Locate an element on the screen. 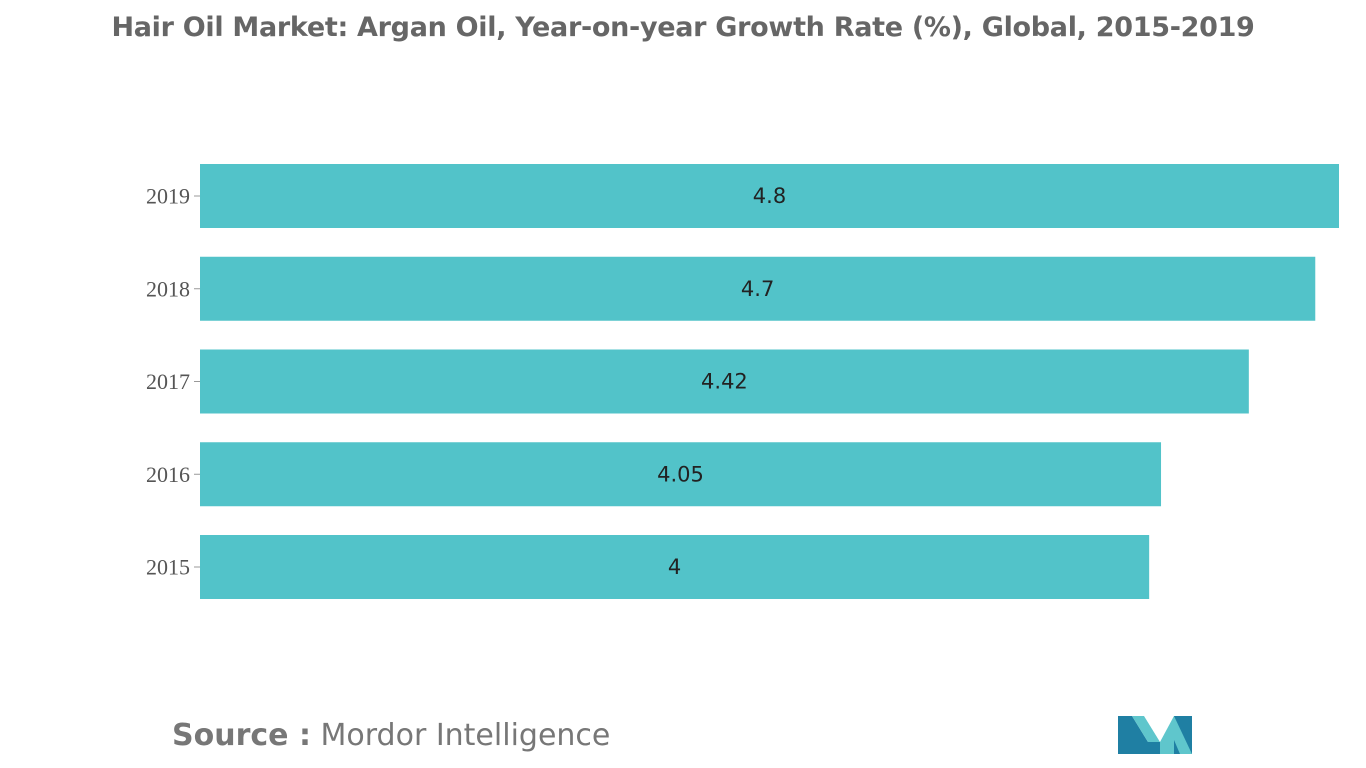 The image size is (1366, 768). data-label-2015: 4 is located at coordinates (674, 567).